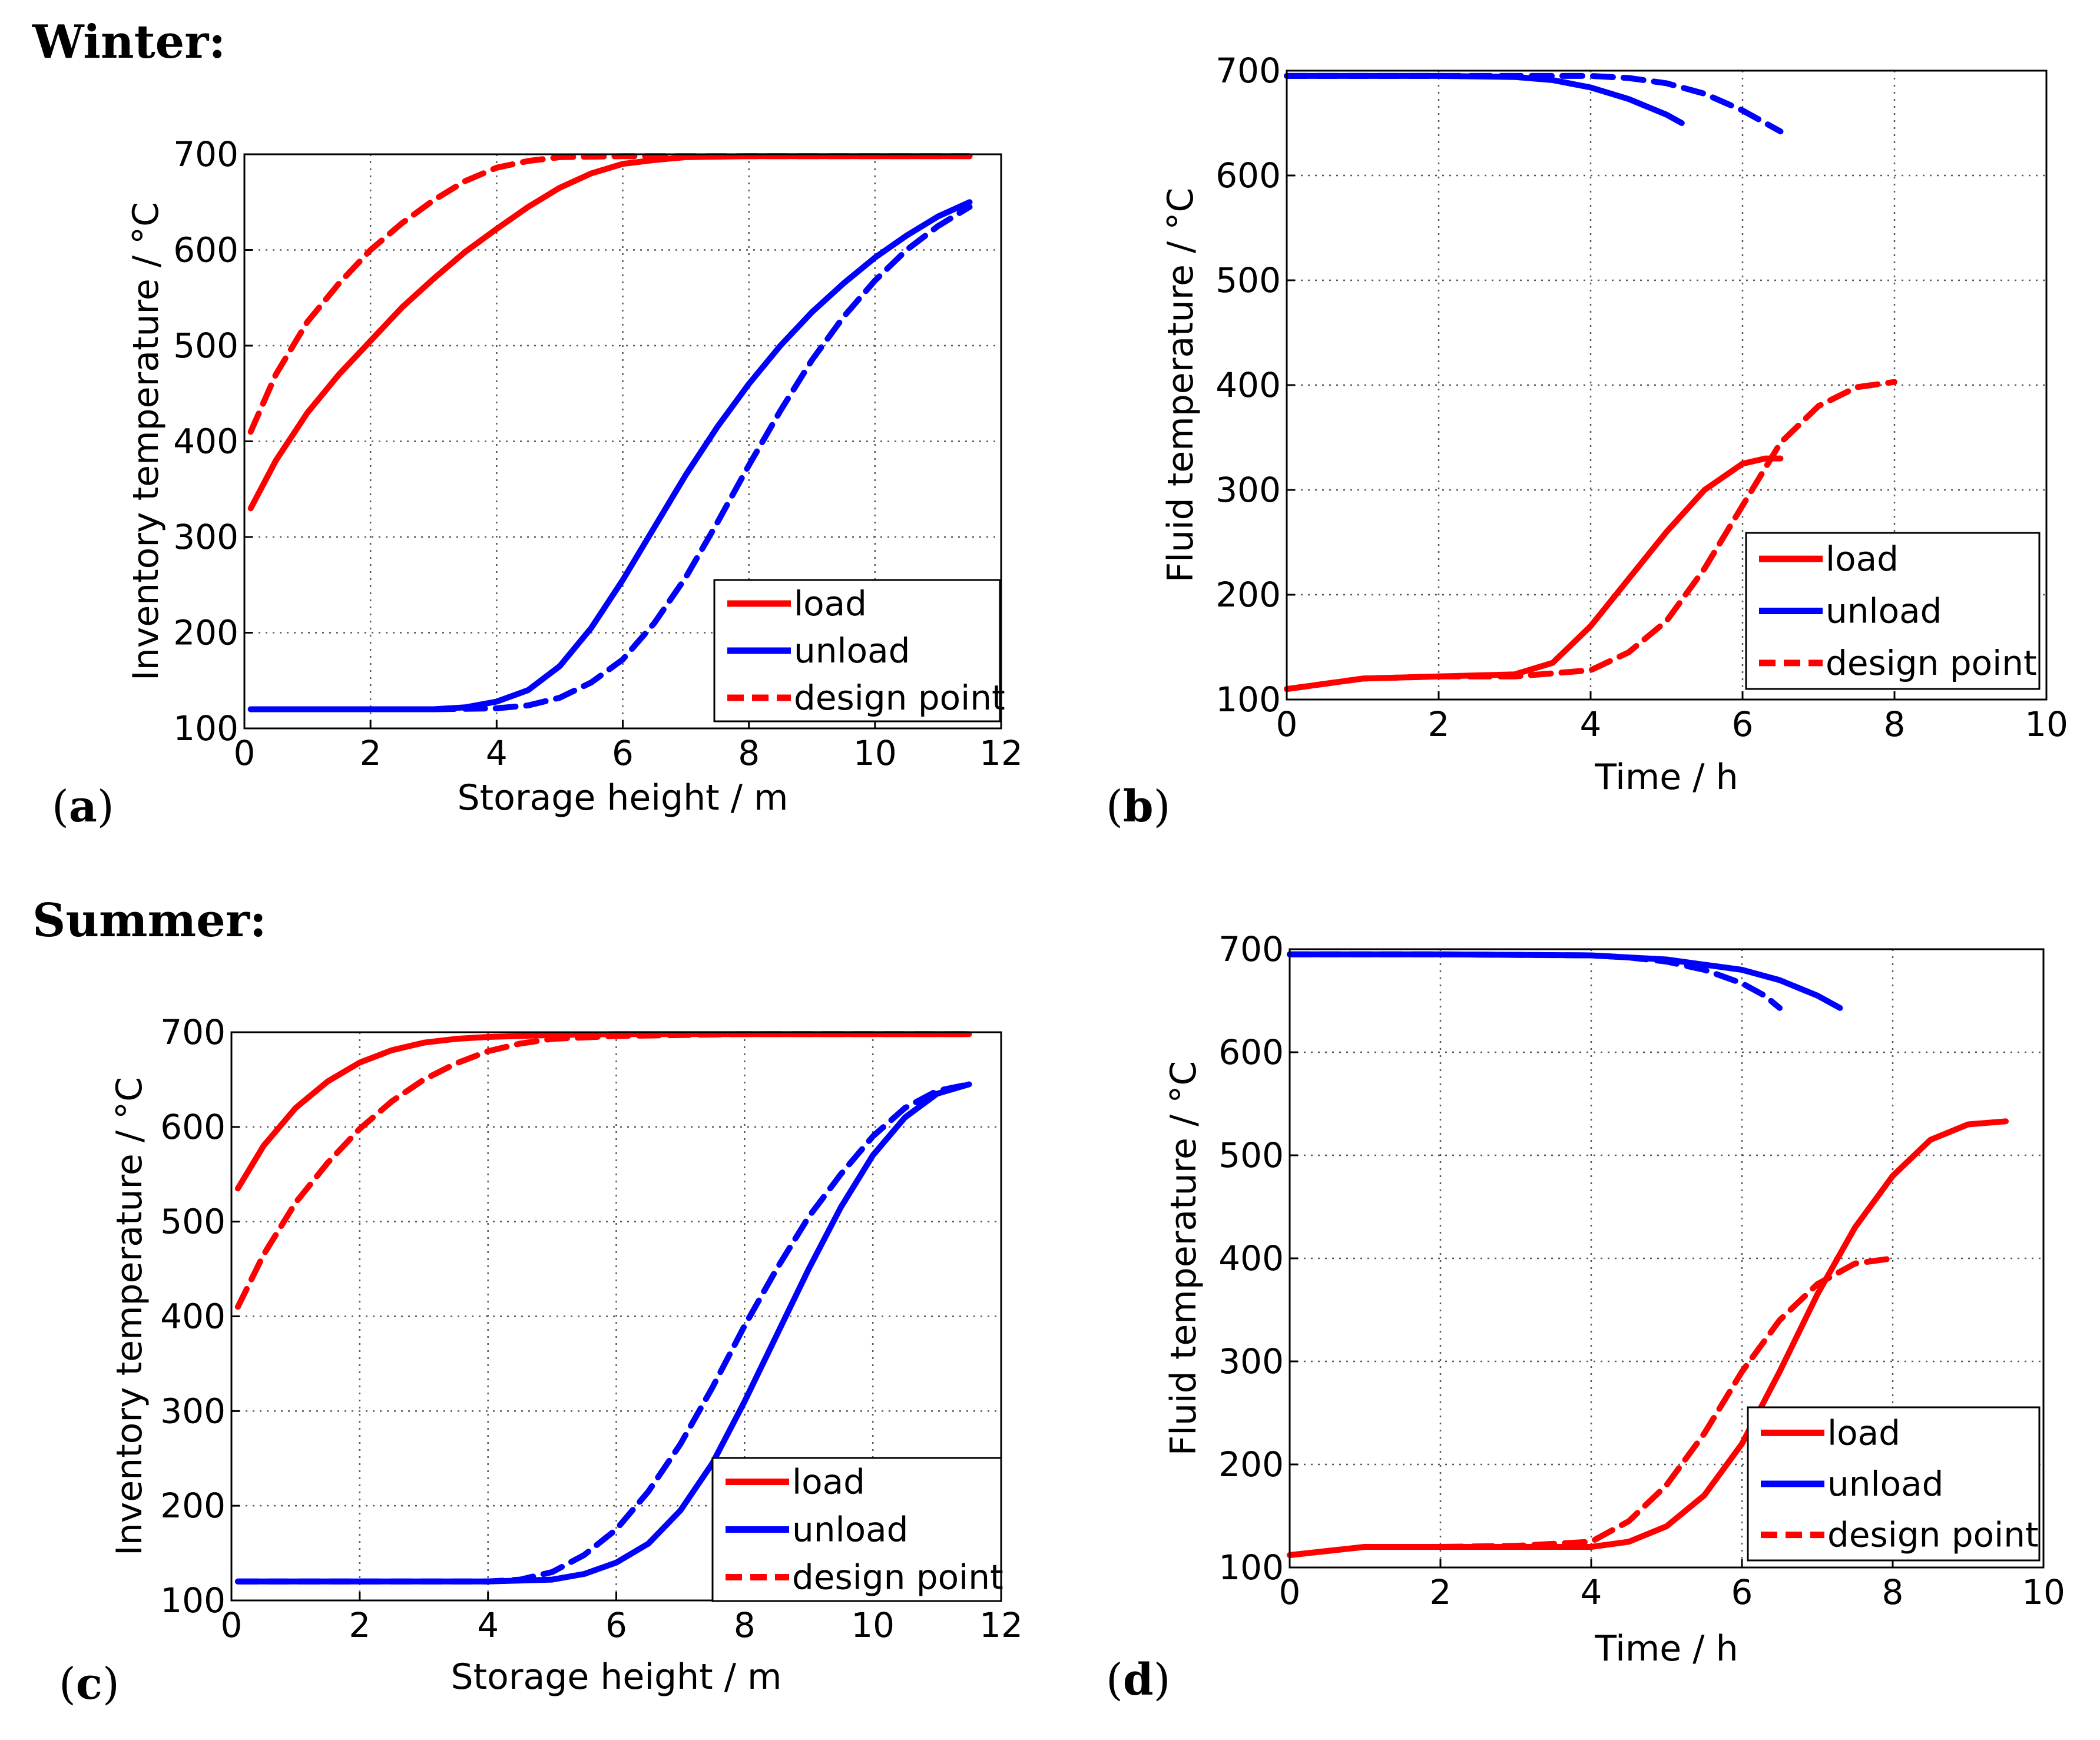 Image resolution: width=2100 pixels, height=1740 pixels. I want to click on panel-label-c: (c), so click(90, 1684).